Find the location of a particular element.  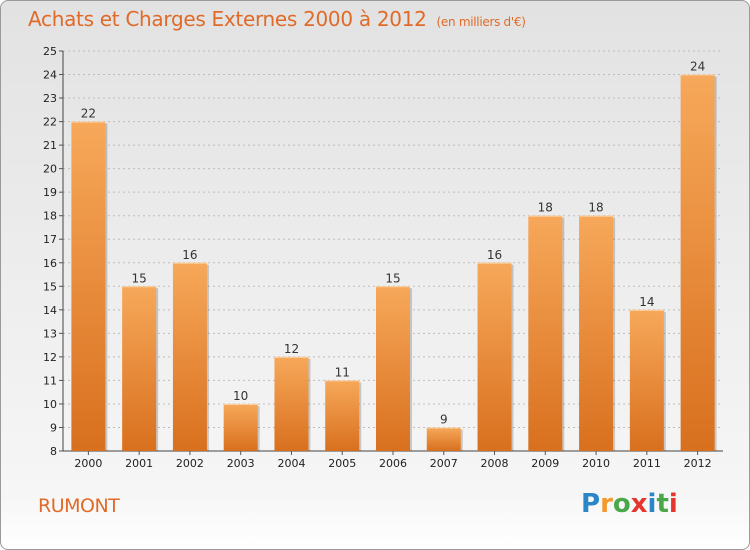

x-tick-label: 2008 is located at coordinates (495, 463).